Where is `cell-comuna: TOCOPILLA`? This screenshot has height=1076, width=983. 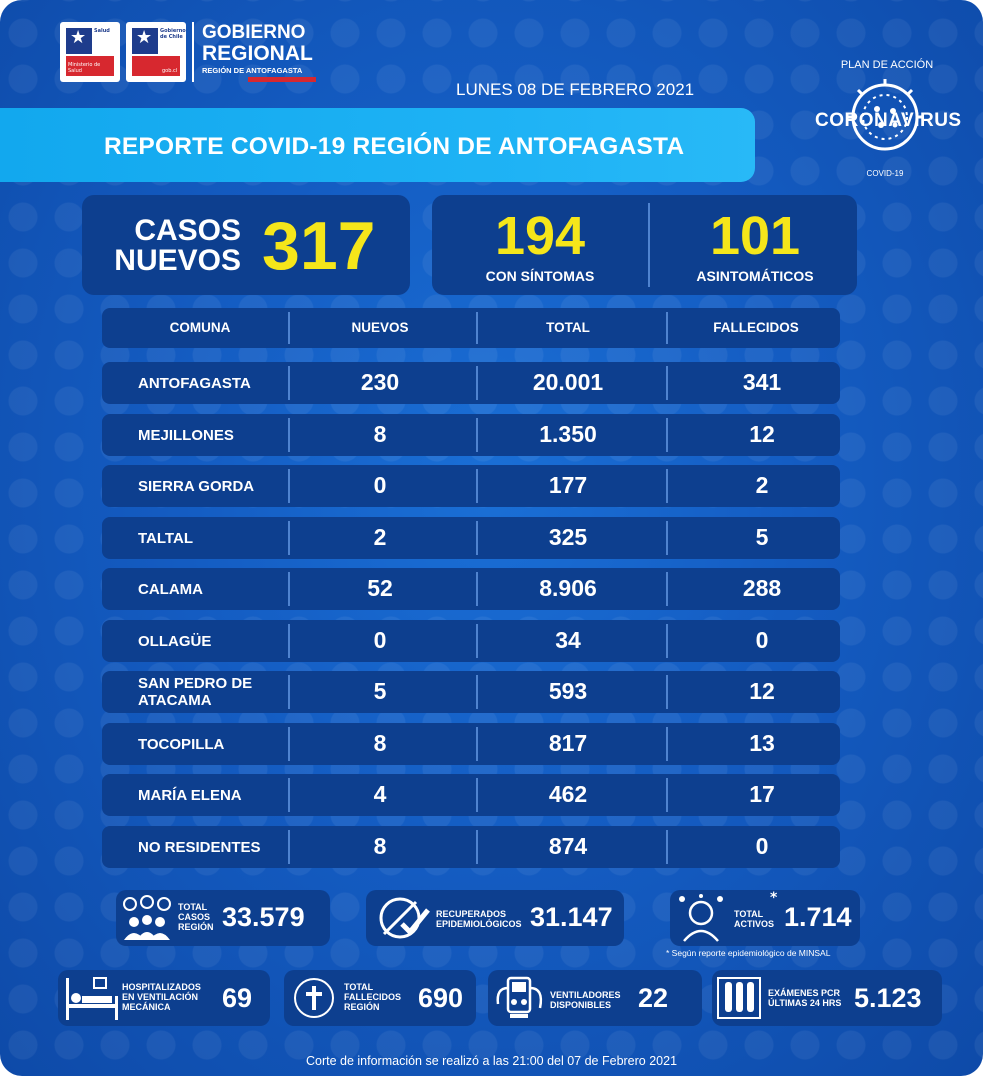 cell-comuna: TOCOPILLA is located at coordinates (181, 744).